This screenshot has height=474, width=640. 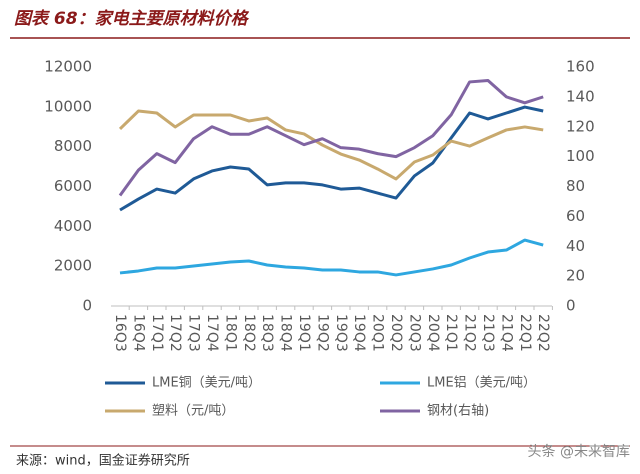 What do you see at coordinates (396, 333) in the screenshot?
I see `x-tick-label: 20Q2` at bounding box center [396, 333].